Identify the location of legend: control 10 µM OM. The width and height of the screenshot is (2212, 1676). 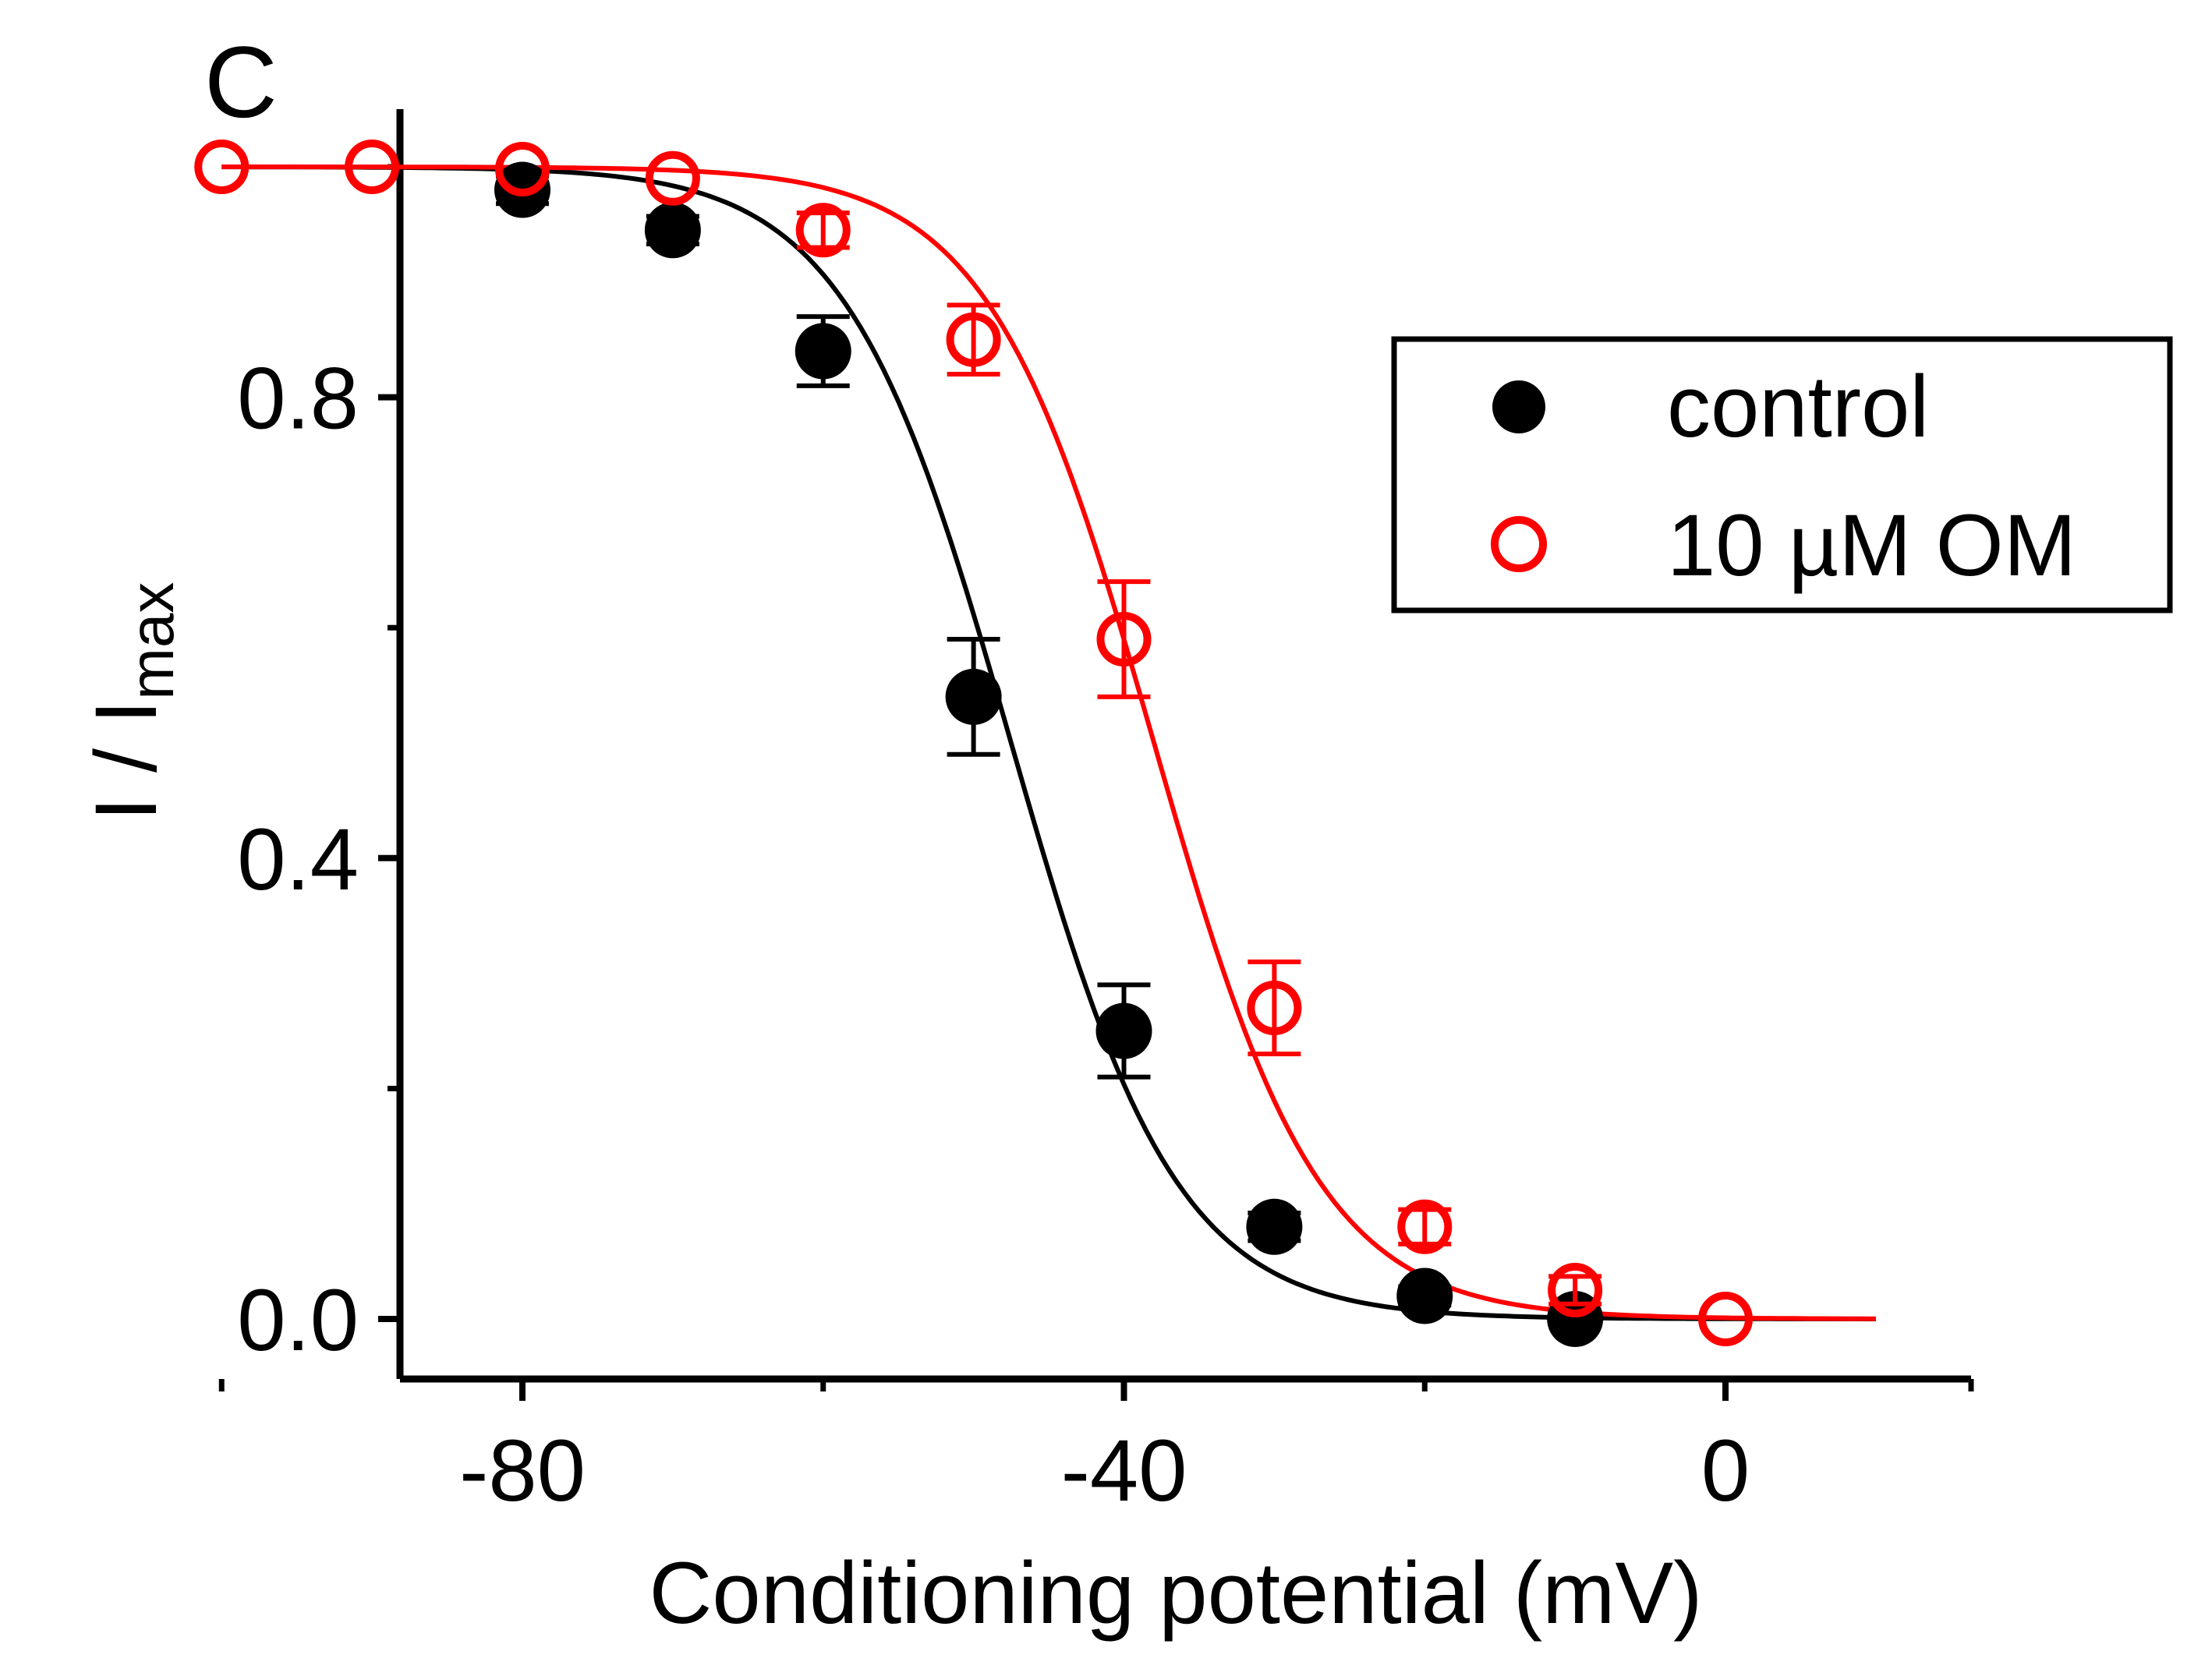
(1782, 474).